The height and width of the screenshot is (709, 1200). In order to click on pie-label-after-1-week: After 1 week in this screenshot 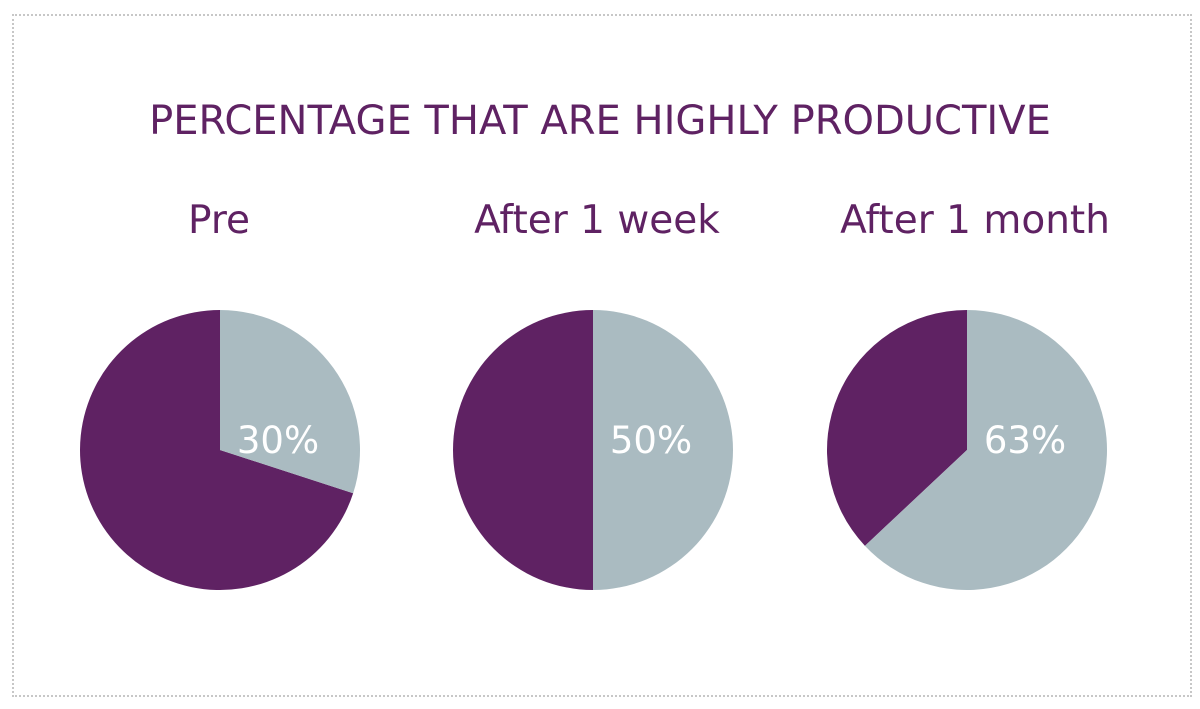, I will do `click(597, 220)`.